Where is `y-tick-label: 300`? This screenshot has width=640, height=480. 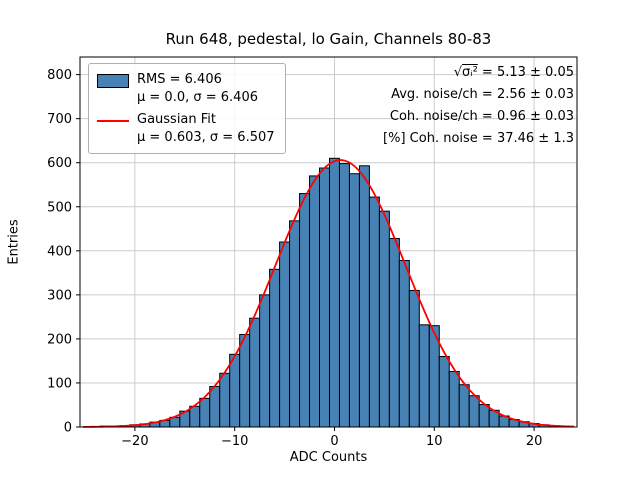
y-tick-label: 300 is located at coordinates (59, 295).